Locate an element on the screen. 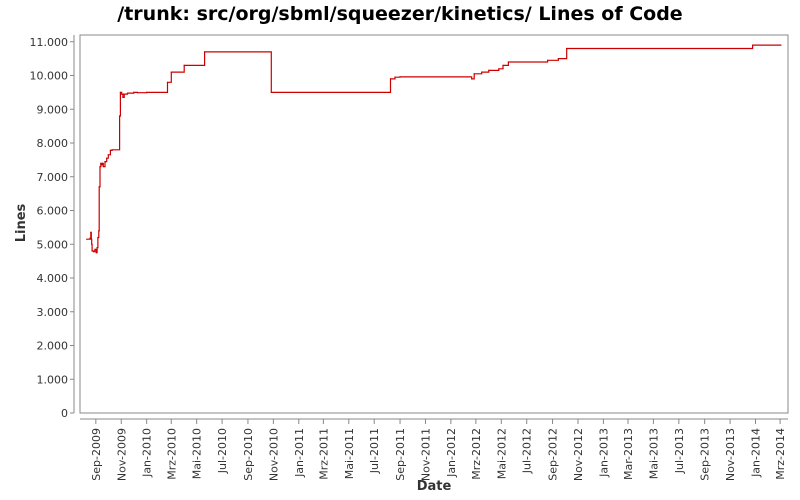 The height and width of the screenshot is (500, 800). x-tick-label: Mai-2010 is located at coordinates (197, 453).